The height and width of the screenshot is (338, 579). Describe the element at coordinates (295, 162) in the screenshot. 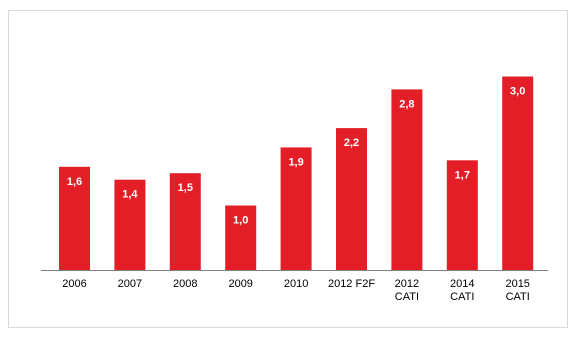

I see `value-label-4: 1,9` at that location.